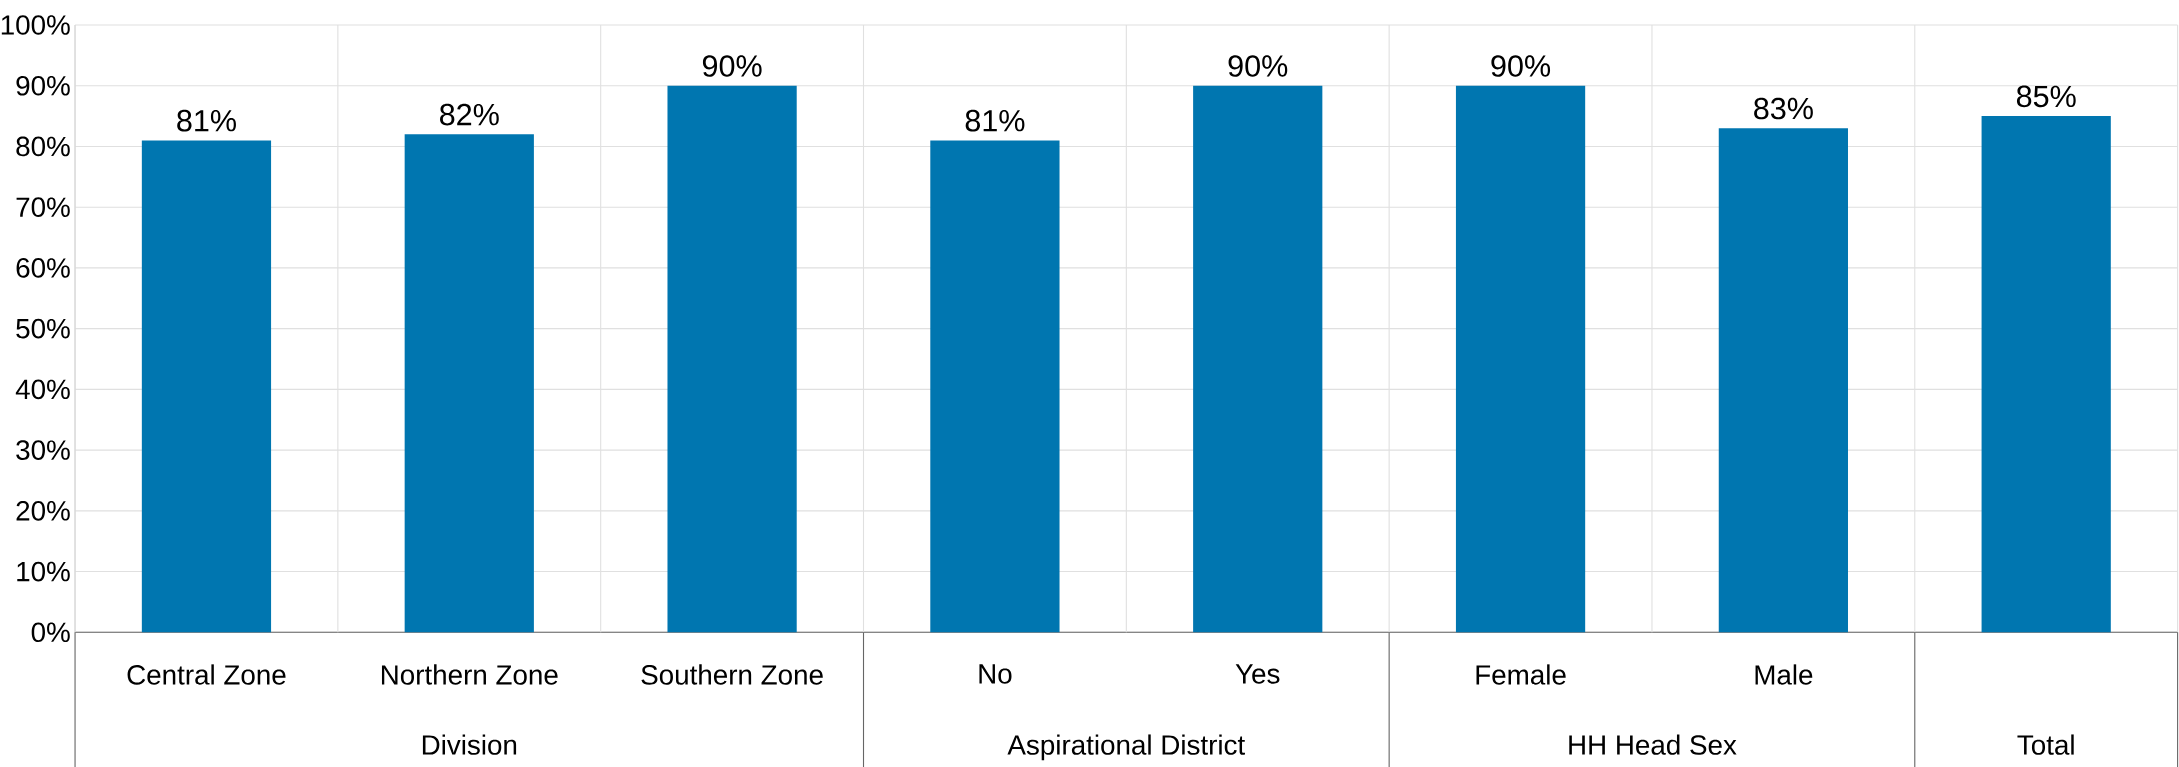 The height and width of the screenshot is (767, 2179). Describe the element at coordinates (206, 674) in the screenshot. I see `x-tick-label: Central Zone` at that location.